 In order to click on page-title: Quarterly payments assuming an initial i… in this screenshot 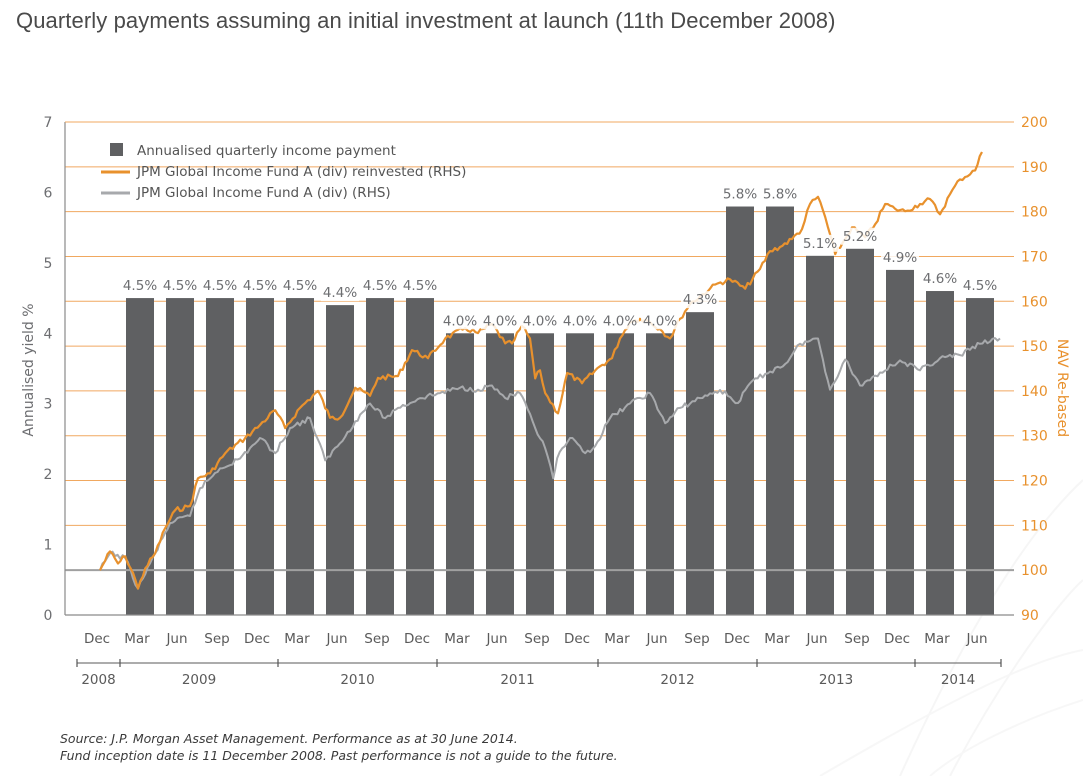, I will do `click(426, 20)`.